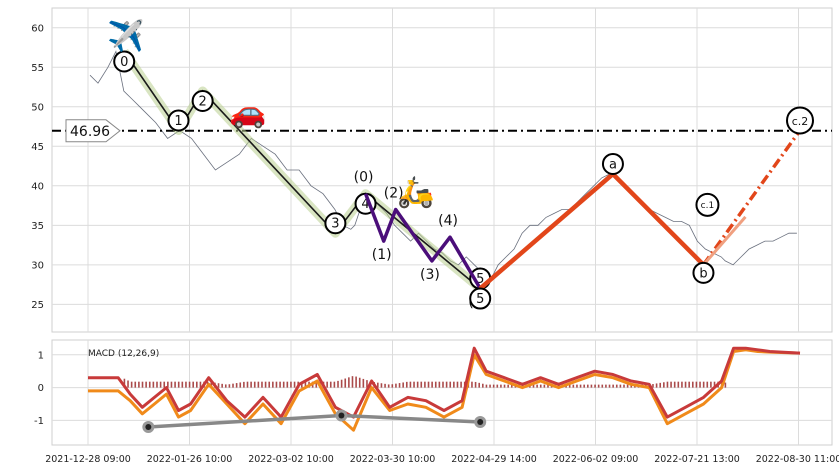 This screenshot has width=839, height=471. Describe the element at coordinates (697, 459) in the screenshot. I see `x-tick-label: 2022-07-21 13:00` at that location.